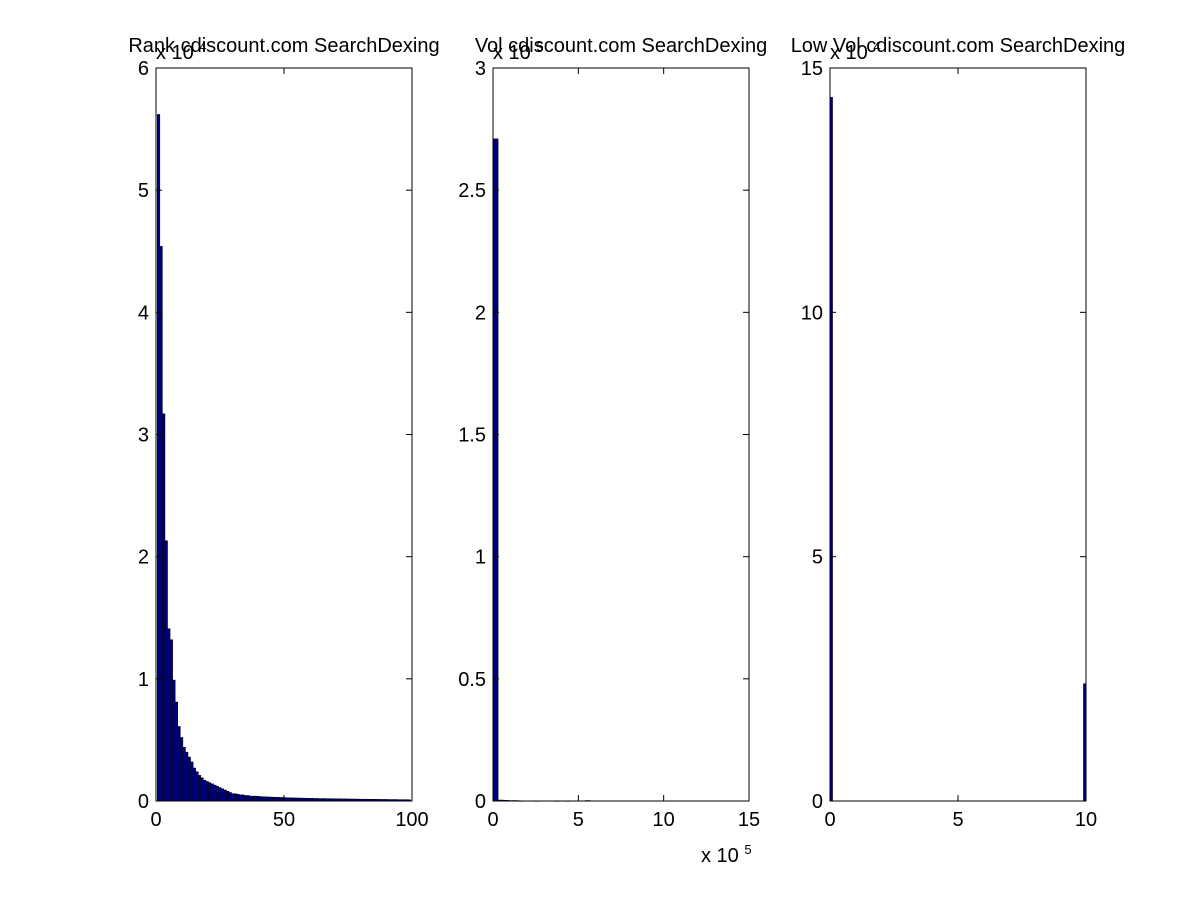  I want to click on y-tick-label: 4, so click(143, 313).